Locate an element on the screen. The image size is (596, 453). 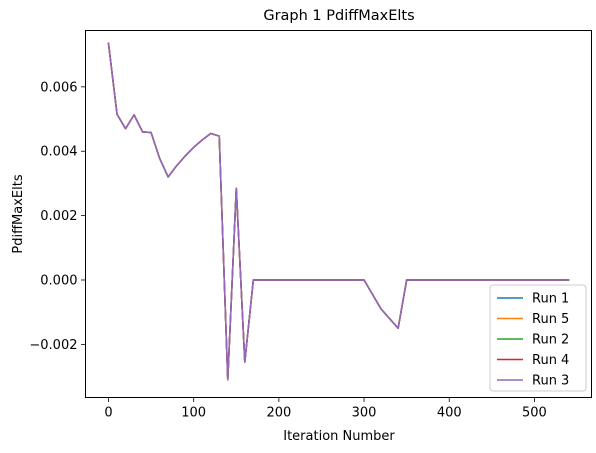
chart-title: Graph 1 PdiffMaxElts is located at coordinates (338, 16).